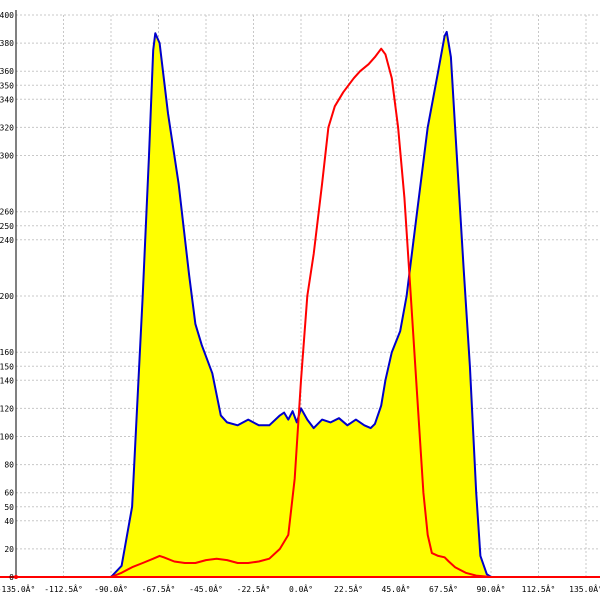 This screenshot has height=600, width=600. I want to click on x-tick-label: 112.5Â°, so click(539, 588).